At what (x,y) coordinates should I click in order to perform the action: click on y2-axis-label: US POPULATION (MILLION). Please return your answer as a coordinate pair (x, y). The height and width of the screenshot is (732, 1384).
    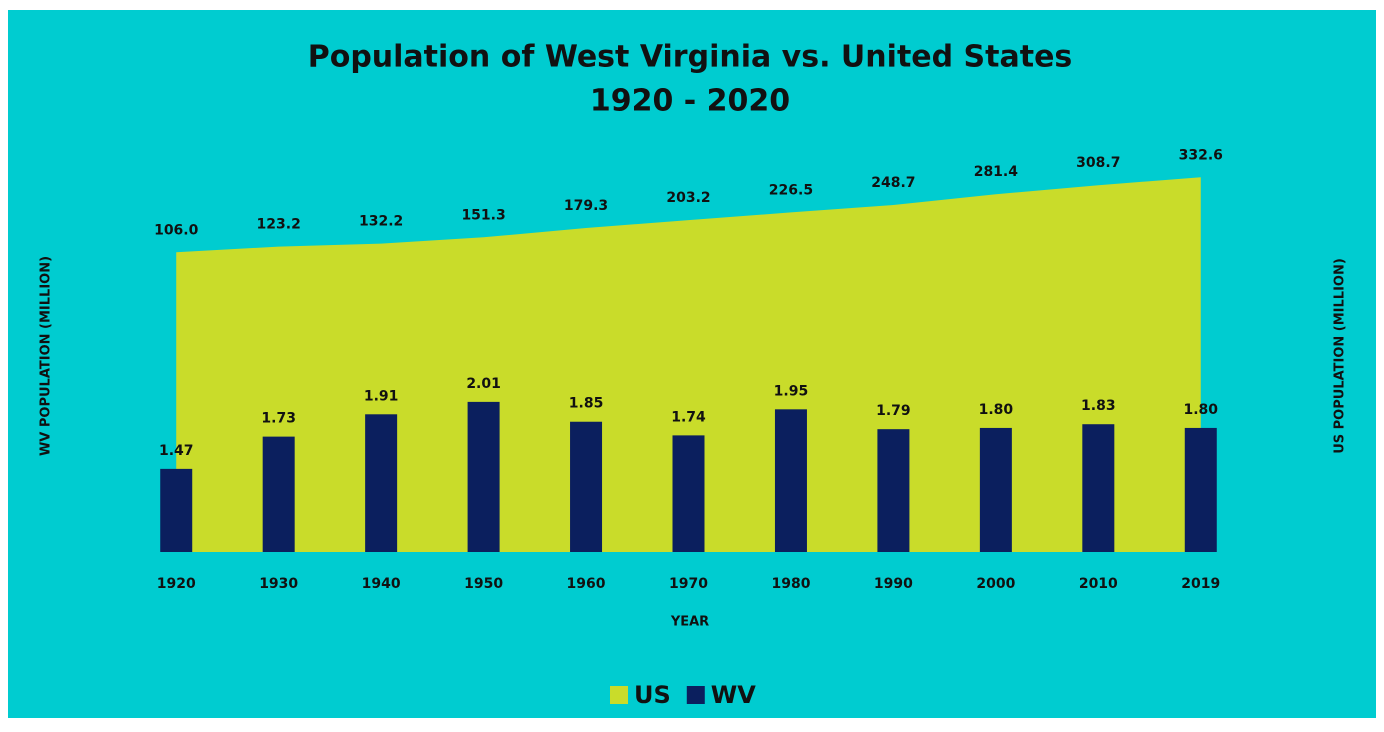
    Looking at the image, I should click on (1340, 356).